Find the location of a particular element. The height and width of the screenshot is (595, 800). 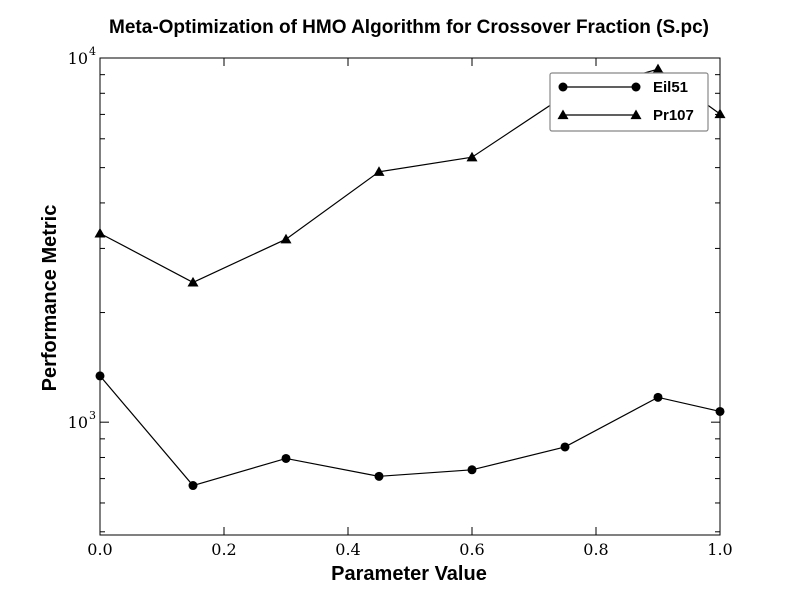

x-tick-label: 1.0 is located at coordinates (719, 549).